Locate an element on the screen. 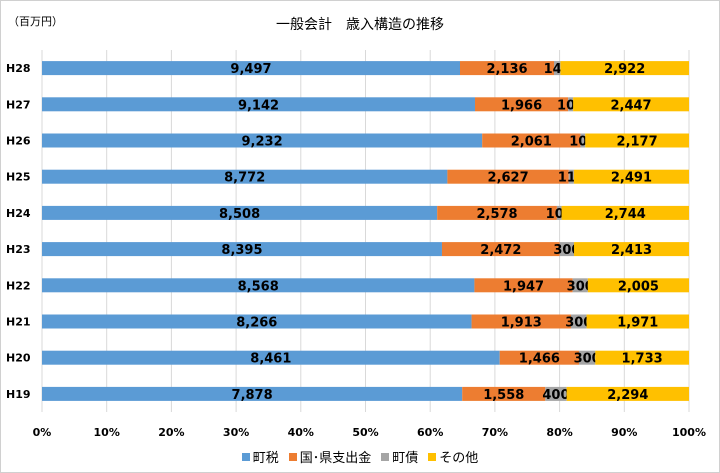  data-label: 1,466 is located at coordinates (539, 359).